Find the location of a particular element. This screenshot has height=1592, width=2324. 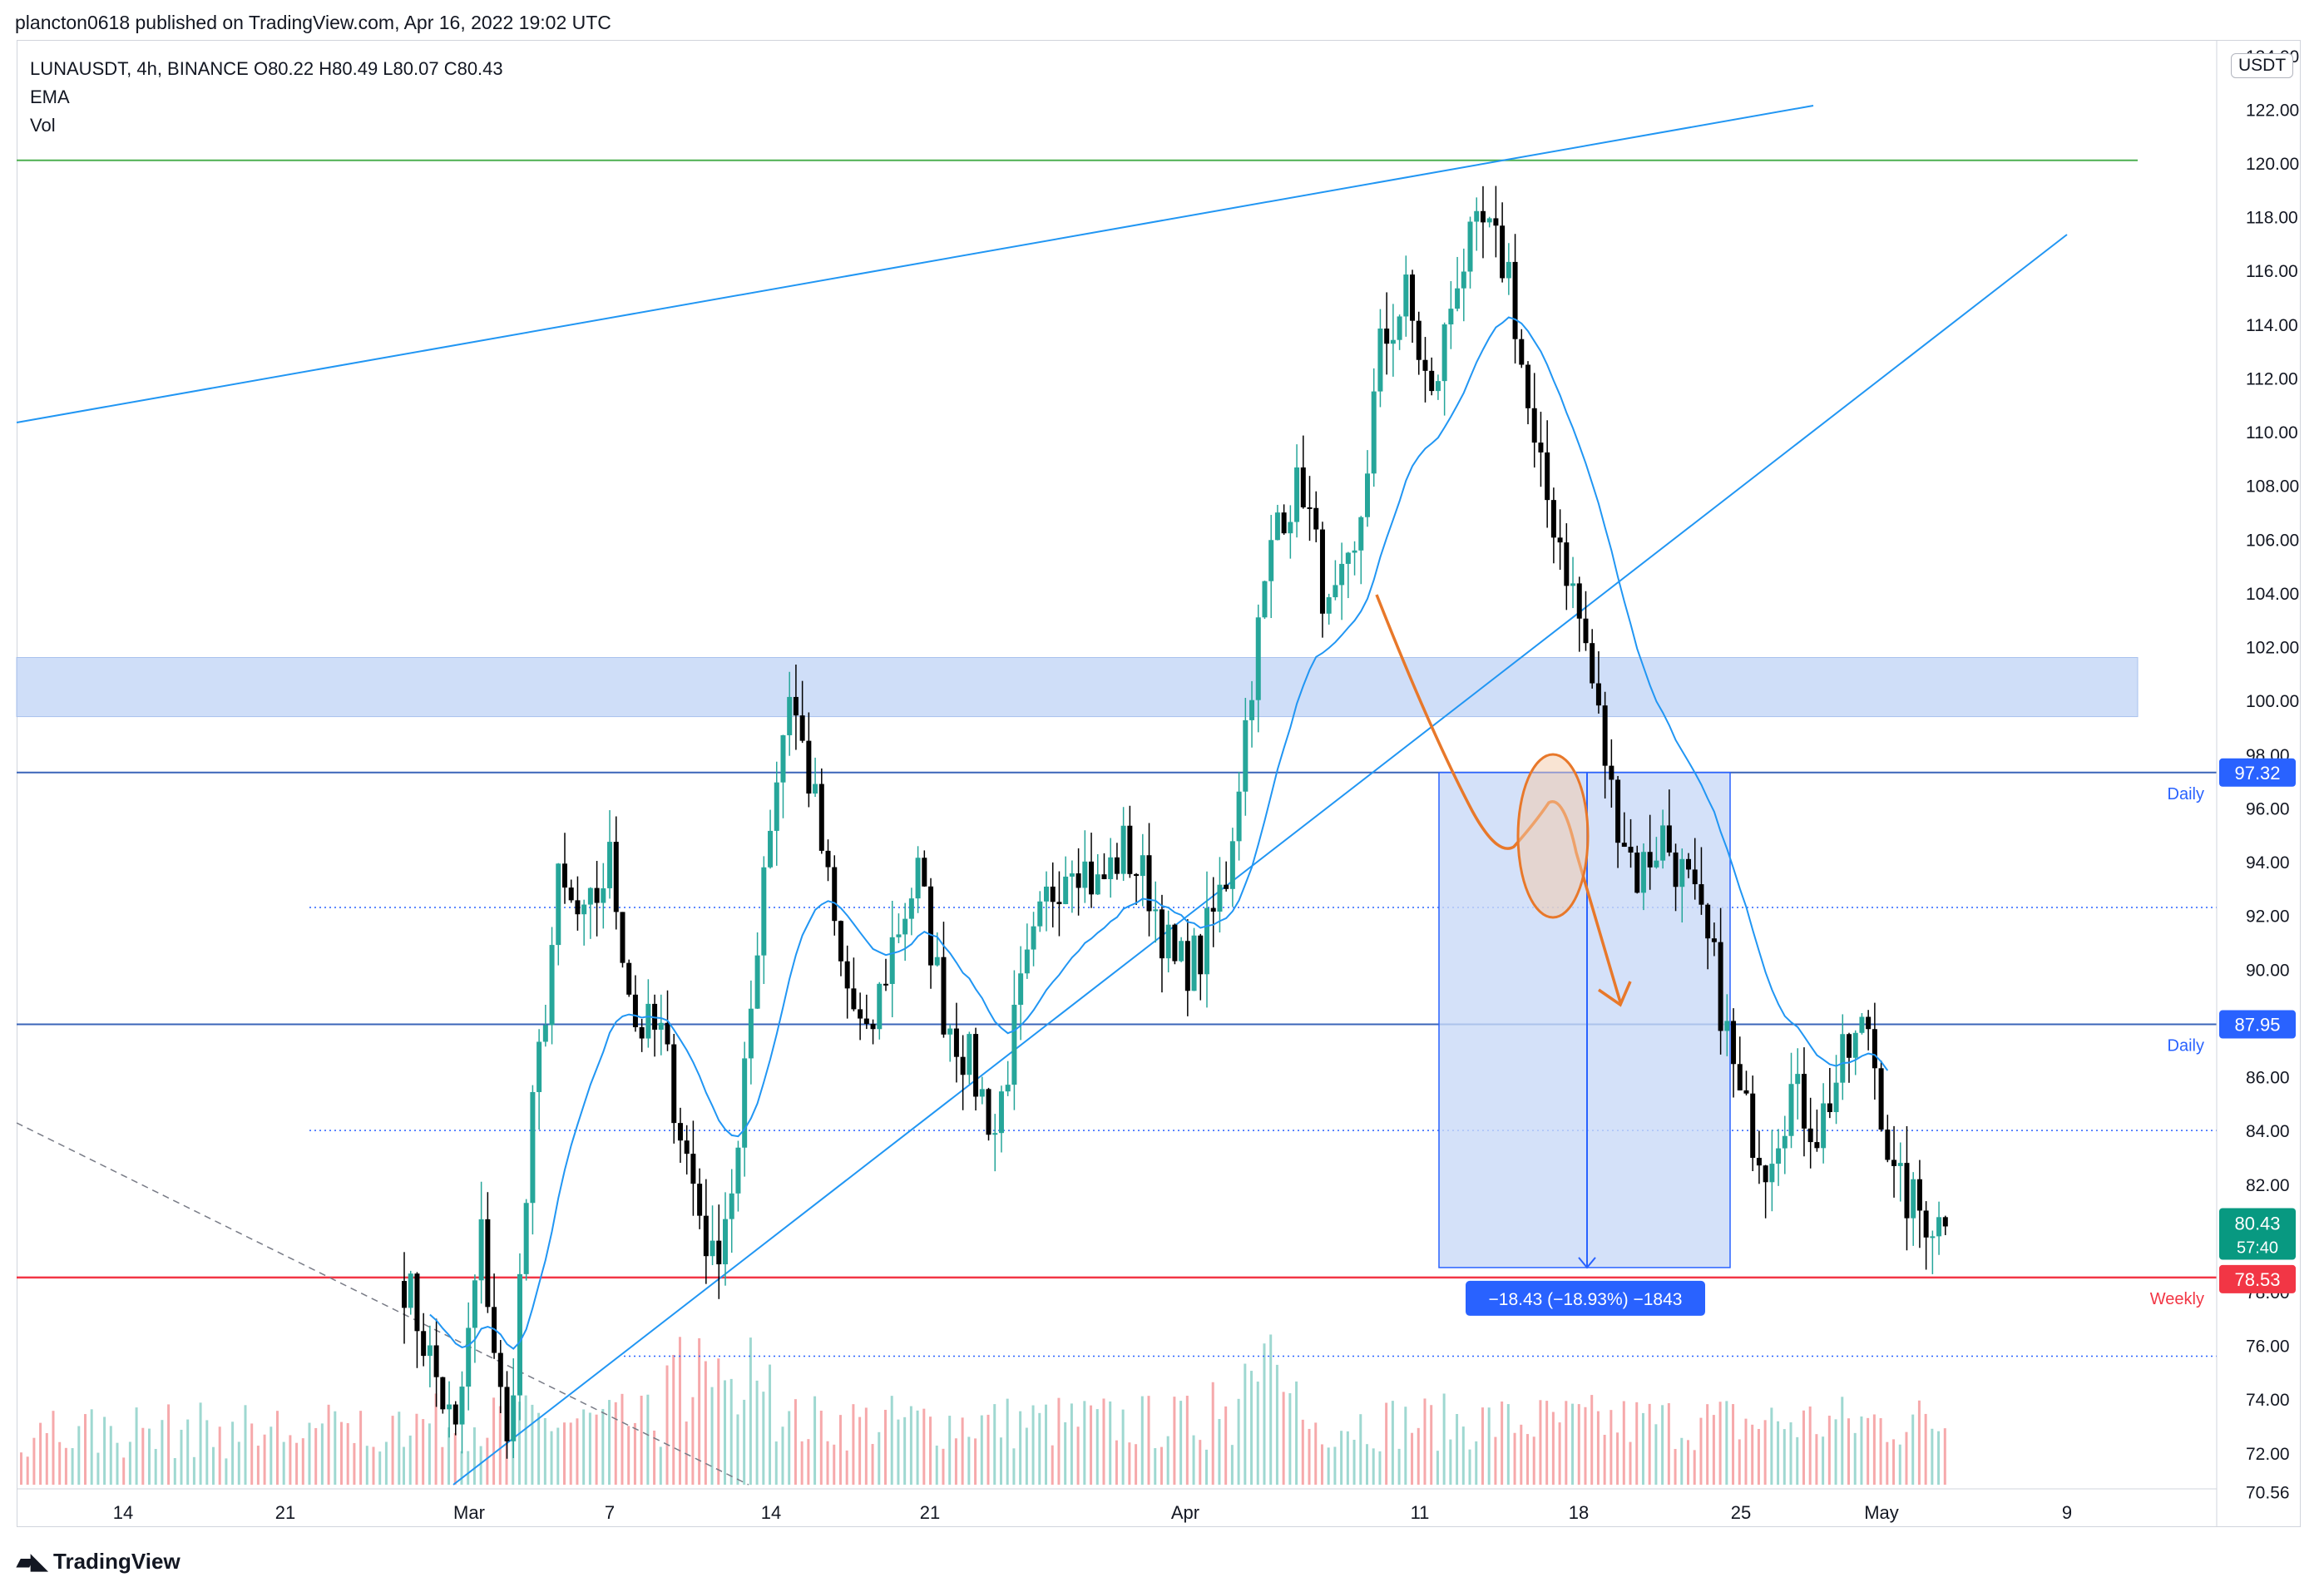

volume-legend: Vol is located at coordinates (43, 125).